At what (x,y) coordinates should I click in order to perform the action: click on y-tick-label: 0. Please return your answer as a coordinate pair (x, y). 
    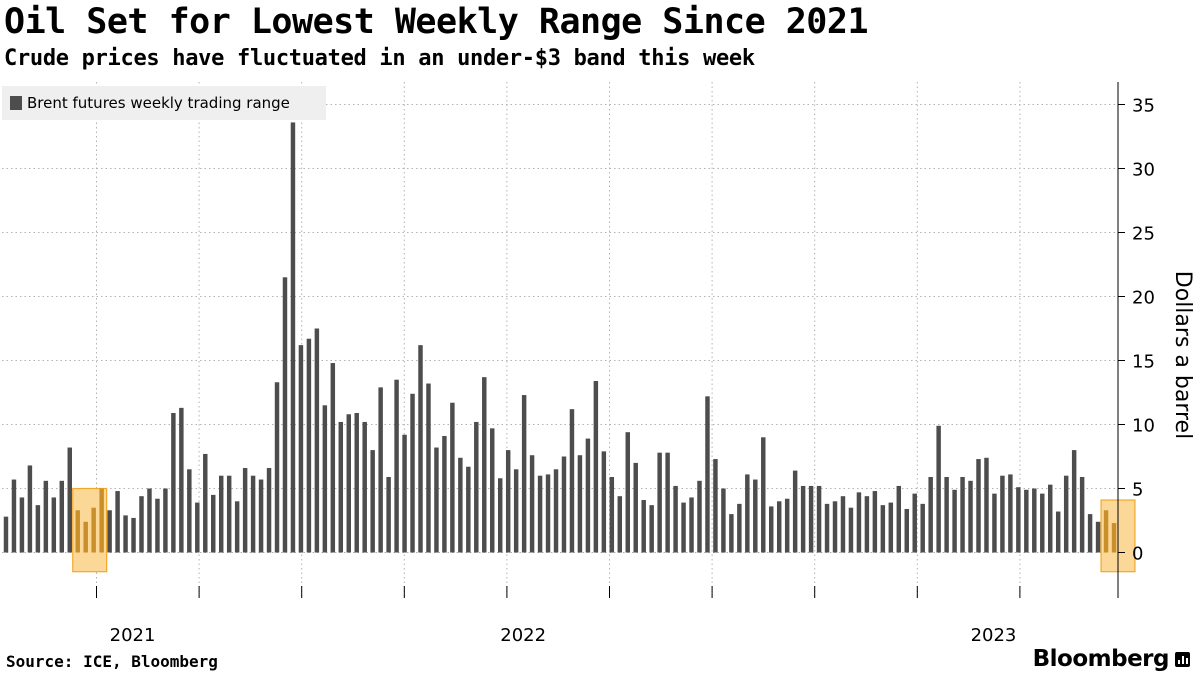
    Looking at the image, I should click on (1137, 554).